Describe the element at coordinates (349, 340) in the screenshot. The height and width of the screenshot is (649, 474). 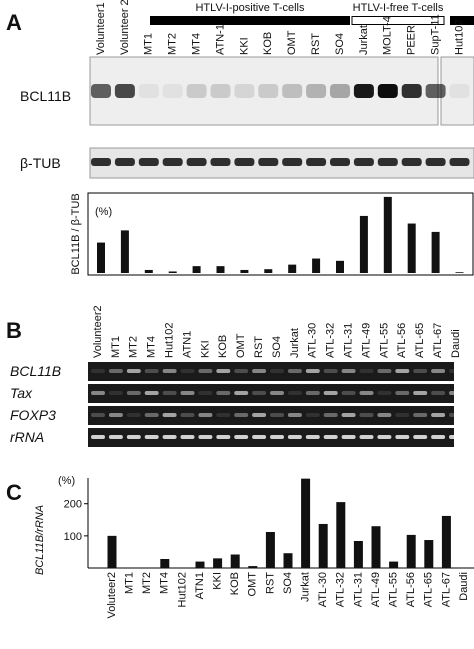
I see `lane-label: ATL-31` at that location.